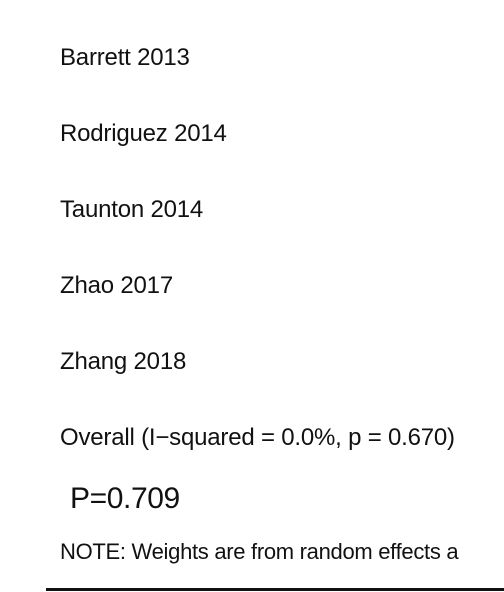 The height and width of the screenshot is (592, 504). I want to click on overall-label: Overall (I−squared = 0.0%, p = 0.670), so click(257, 437).